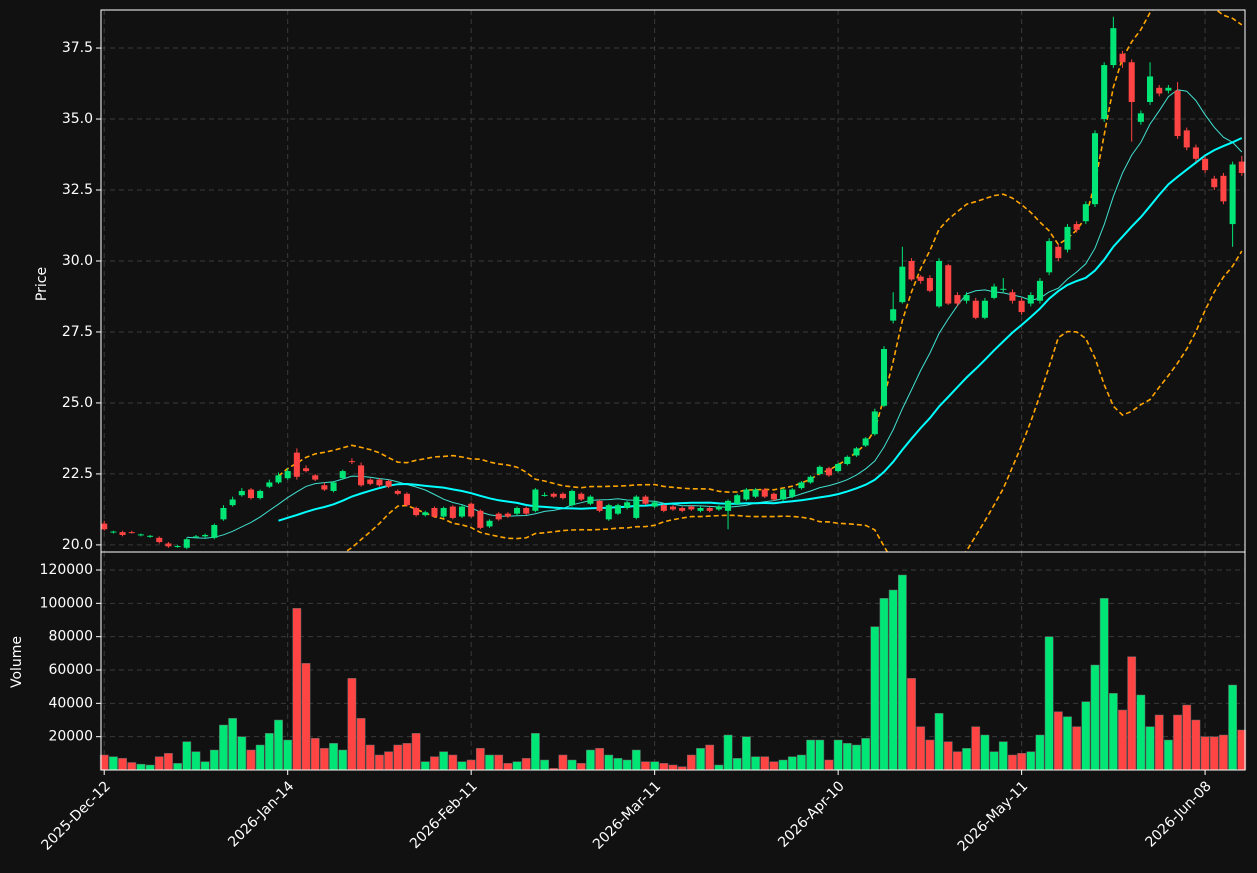 The image size is (1257, 873). What do you see at coordinates (77, 332) in the screenshot?
I see `y-tick-label: 27.5` at bounding box center [77, 332].